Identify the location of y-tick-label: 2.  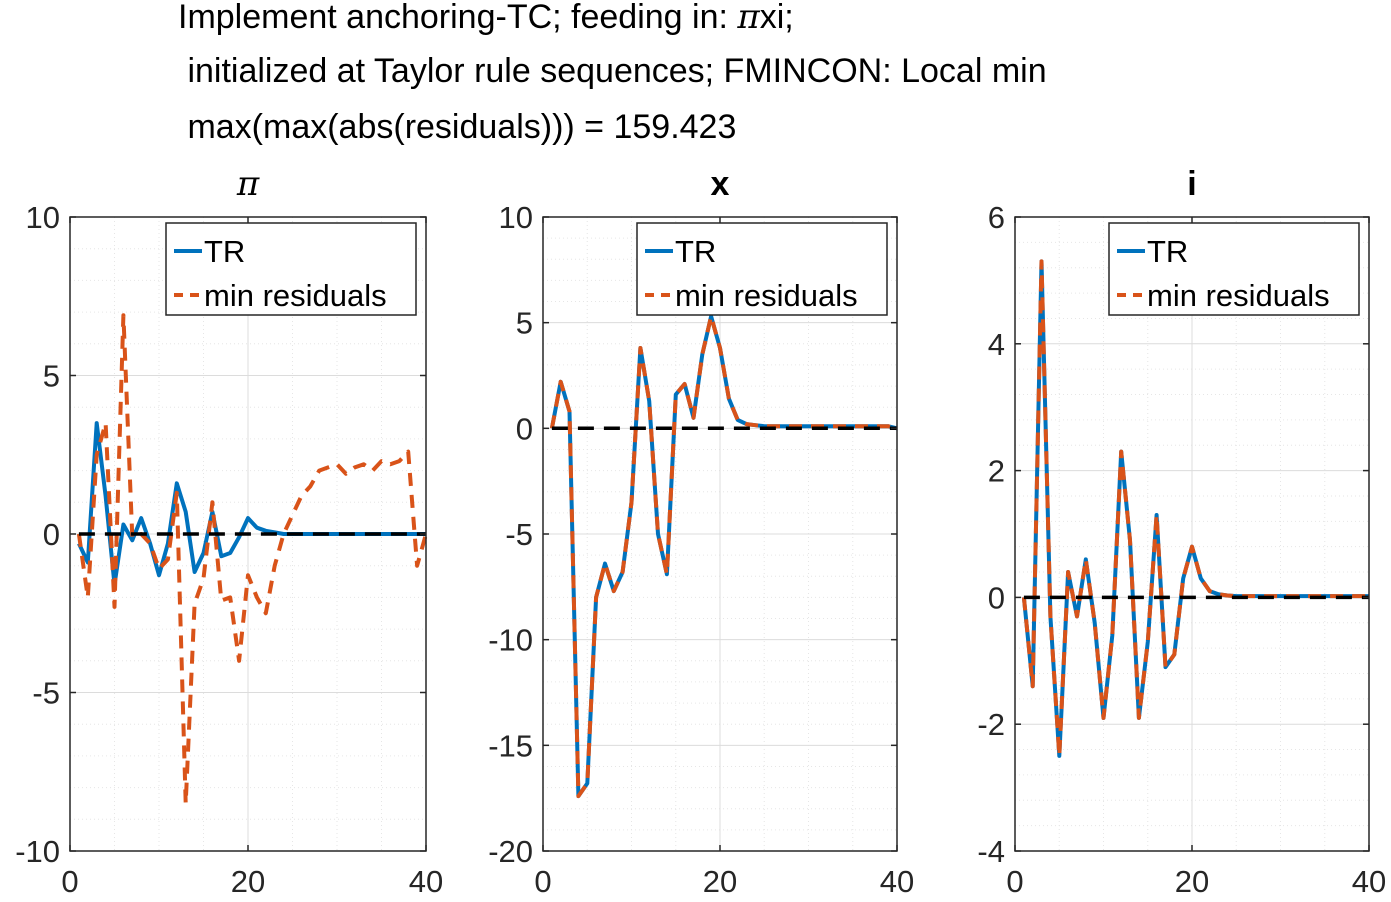
(996, 471).